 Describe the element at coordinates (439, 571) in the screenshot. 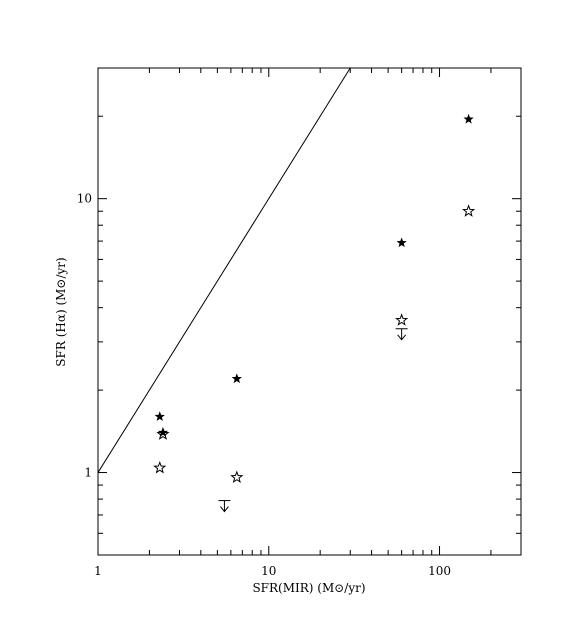

I see `x-tick-label: 100` at that location.